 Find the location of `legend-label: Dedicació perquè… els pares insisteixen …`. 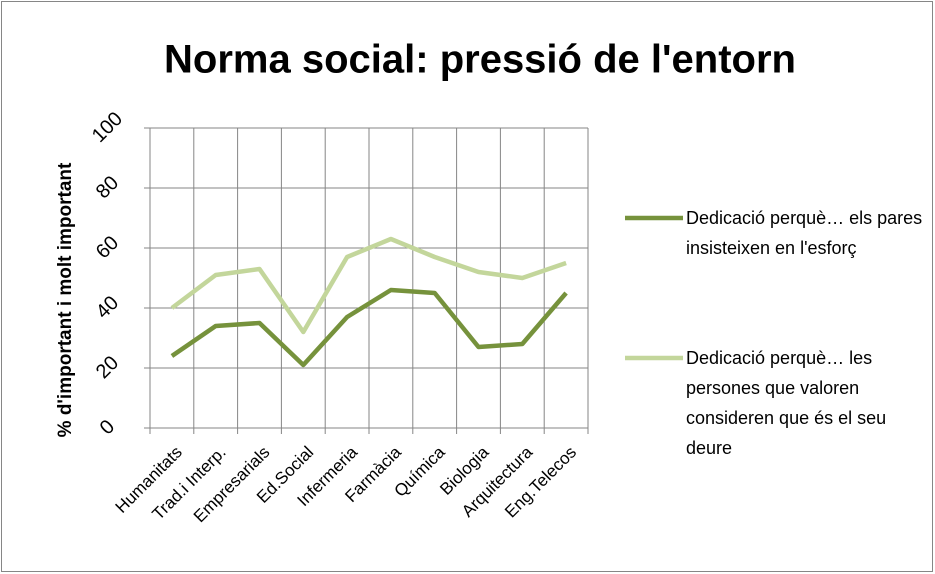

legend-label: Dedicació perquè… els pares insisteixen … is located at coordinates (804, 233).